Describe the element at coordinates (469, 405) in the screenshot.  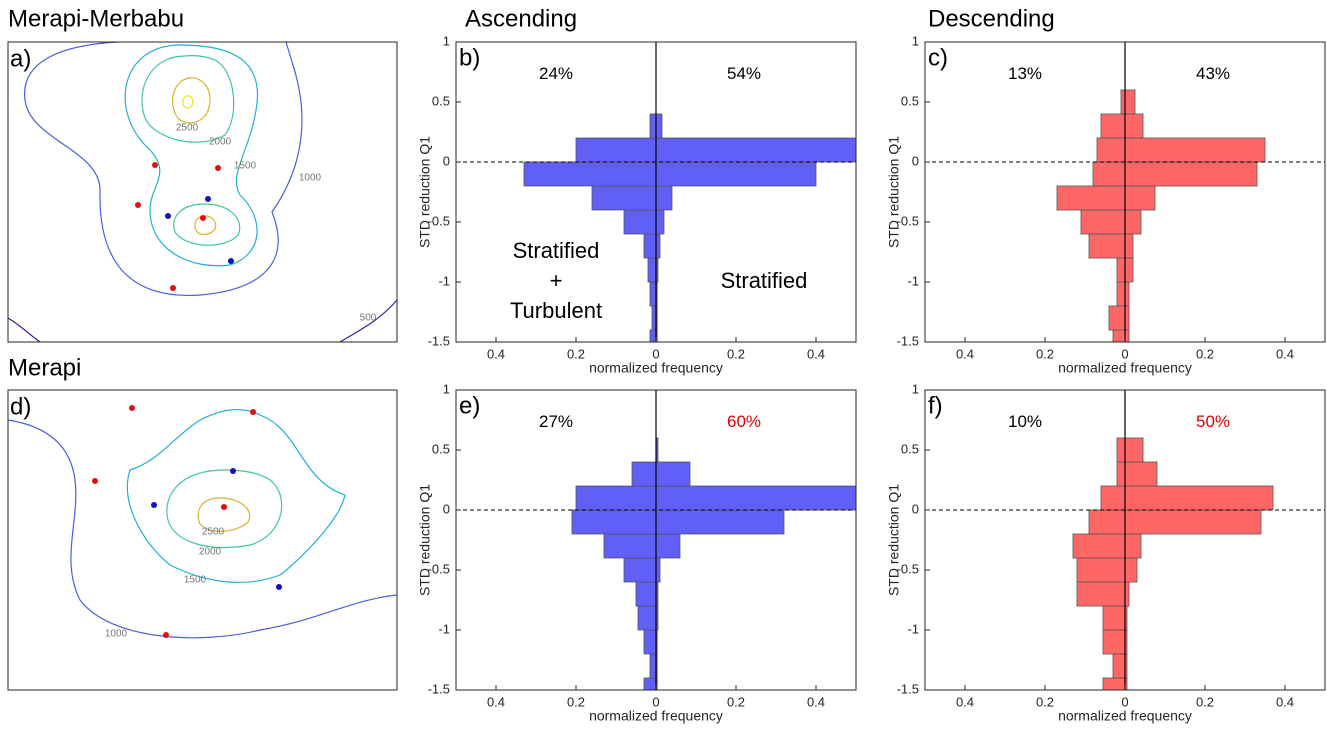
I see `panel-label: e)` at that location.